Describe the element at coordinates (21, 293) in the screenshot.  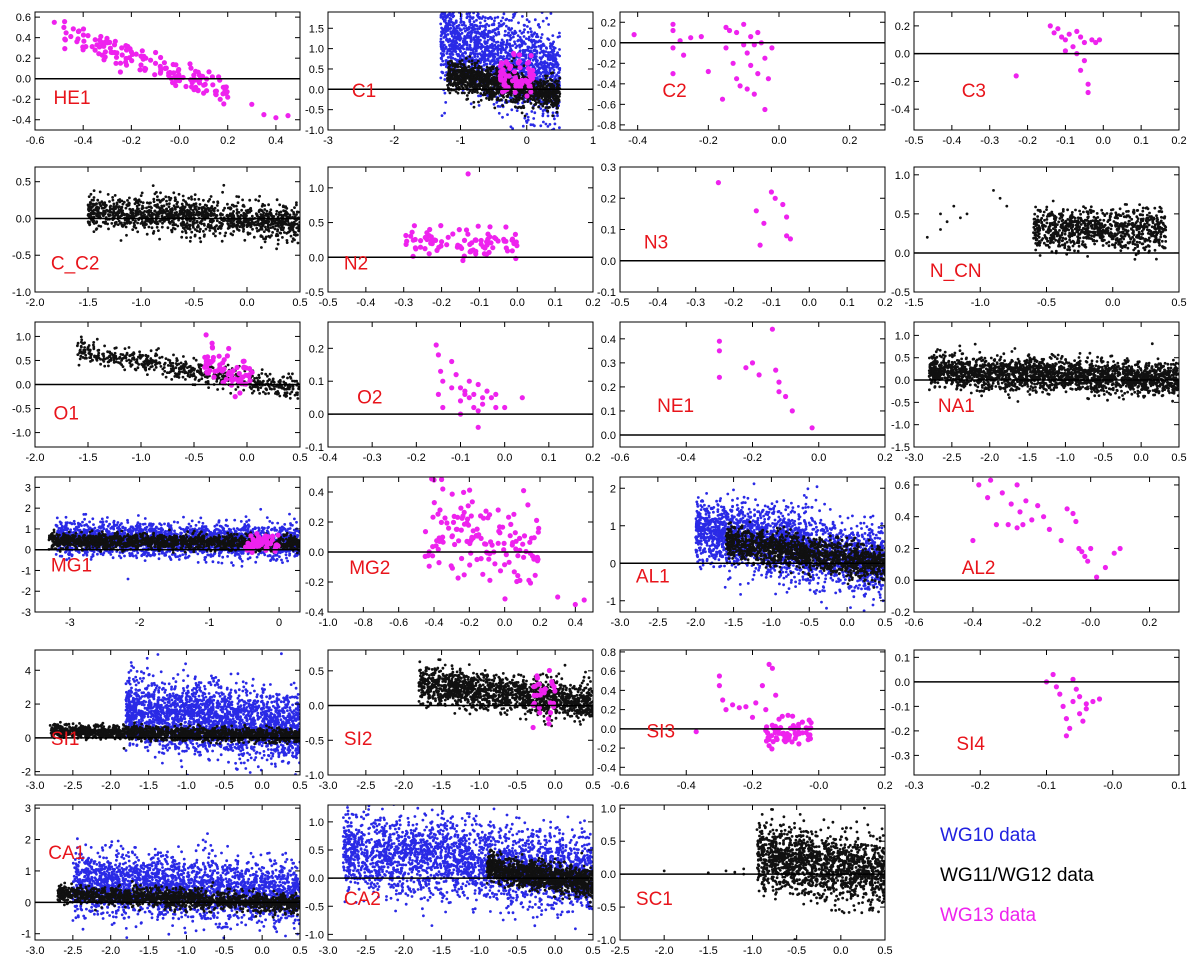
I see `y-tick-label: -1.0` at that location.